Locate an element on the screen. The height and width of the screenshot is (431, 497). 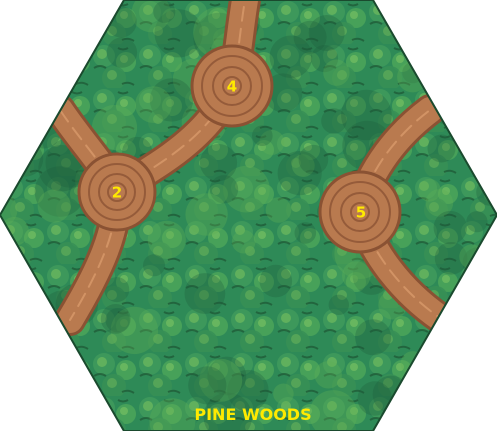
clearing-5: 5 is located at coordinates (360, 212).